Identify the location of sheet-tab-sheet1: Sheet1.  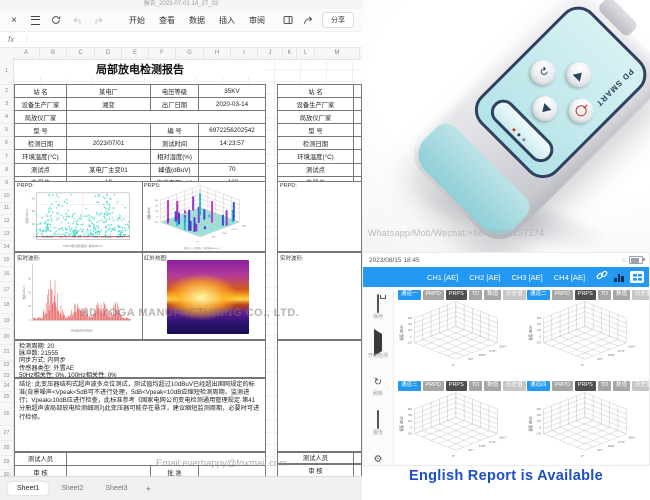
(28, 488).